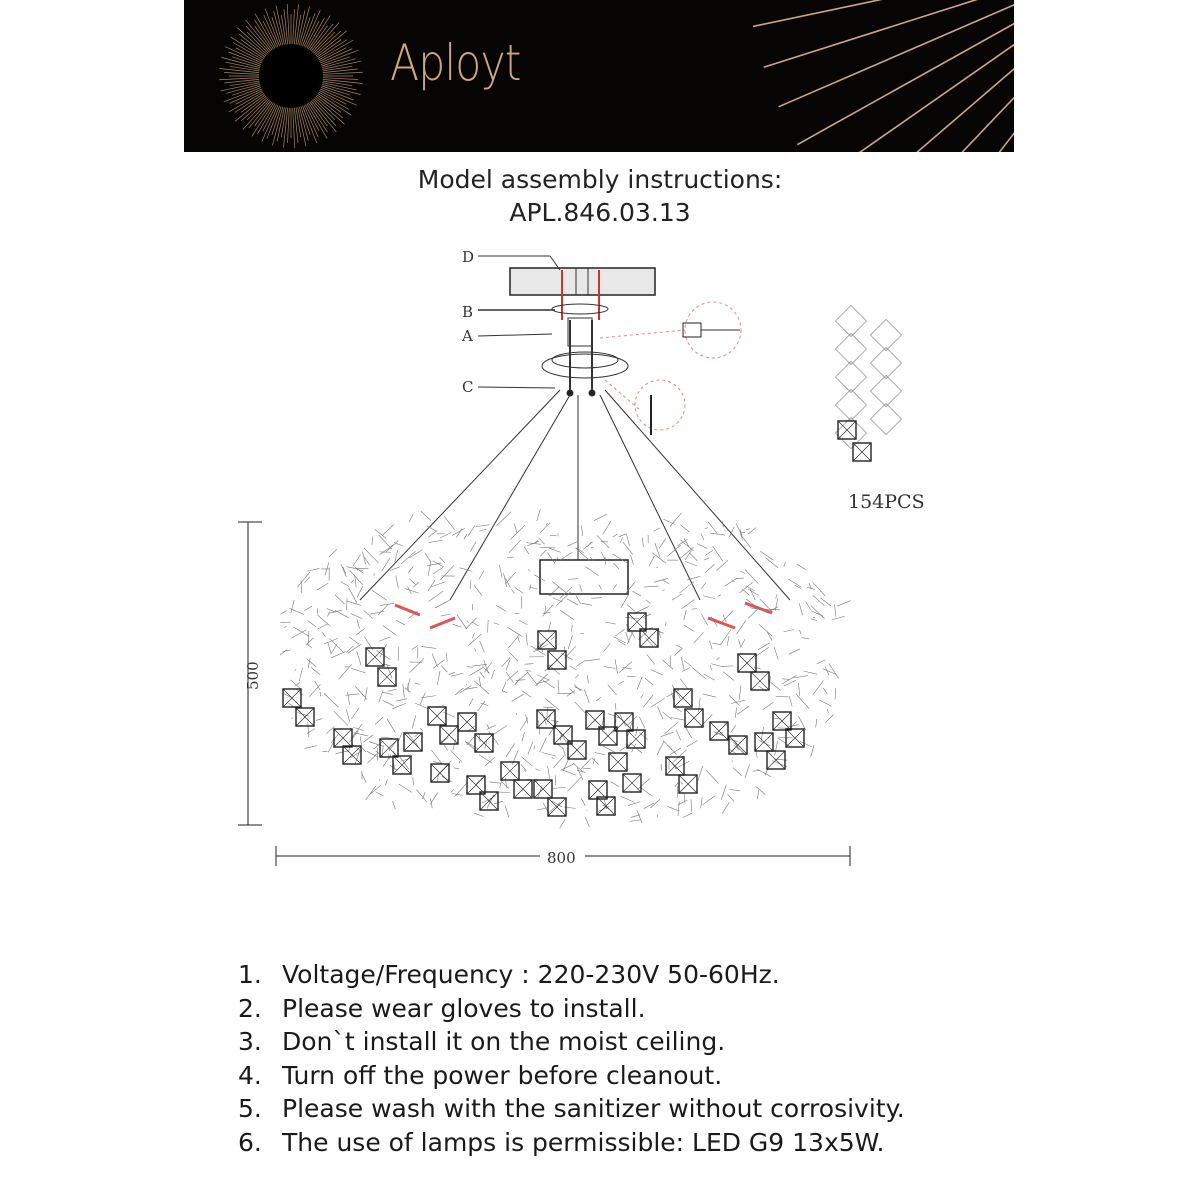 This screenshot has height=1200, width=1200. I want to click on part-label-c: C, so click(467, 387).